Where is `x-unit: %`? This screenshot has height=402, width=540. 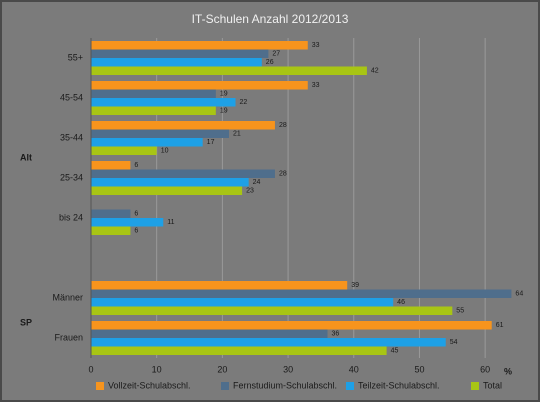 x-unit: % is located at coordinates (508, 371).